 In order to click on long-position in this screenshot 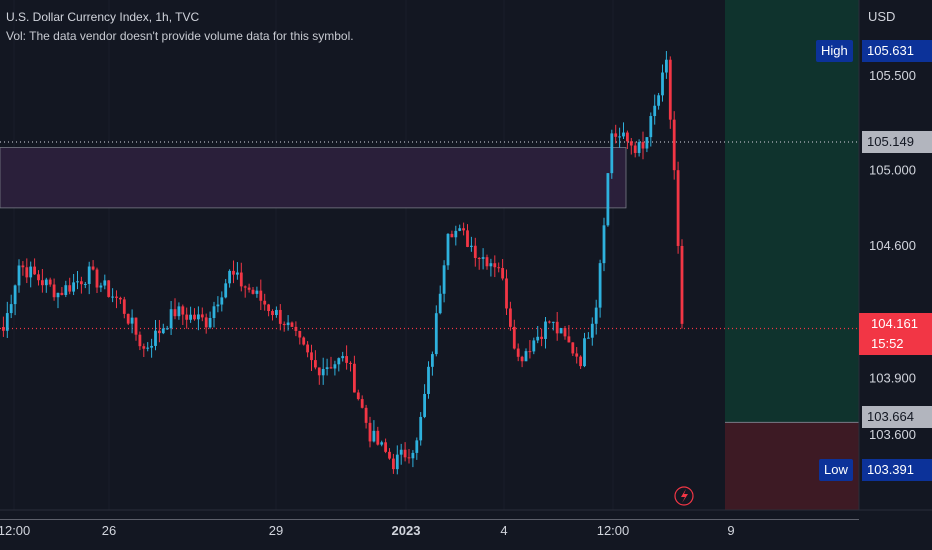, I will do `click(792, 255)`.